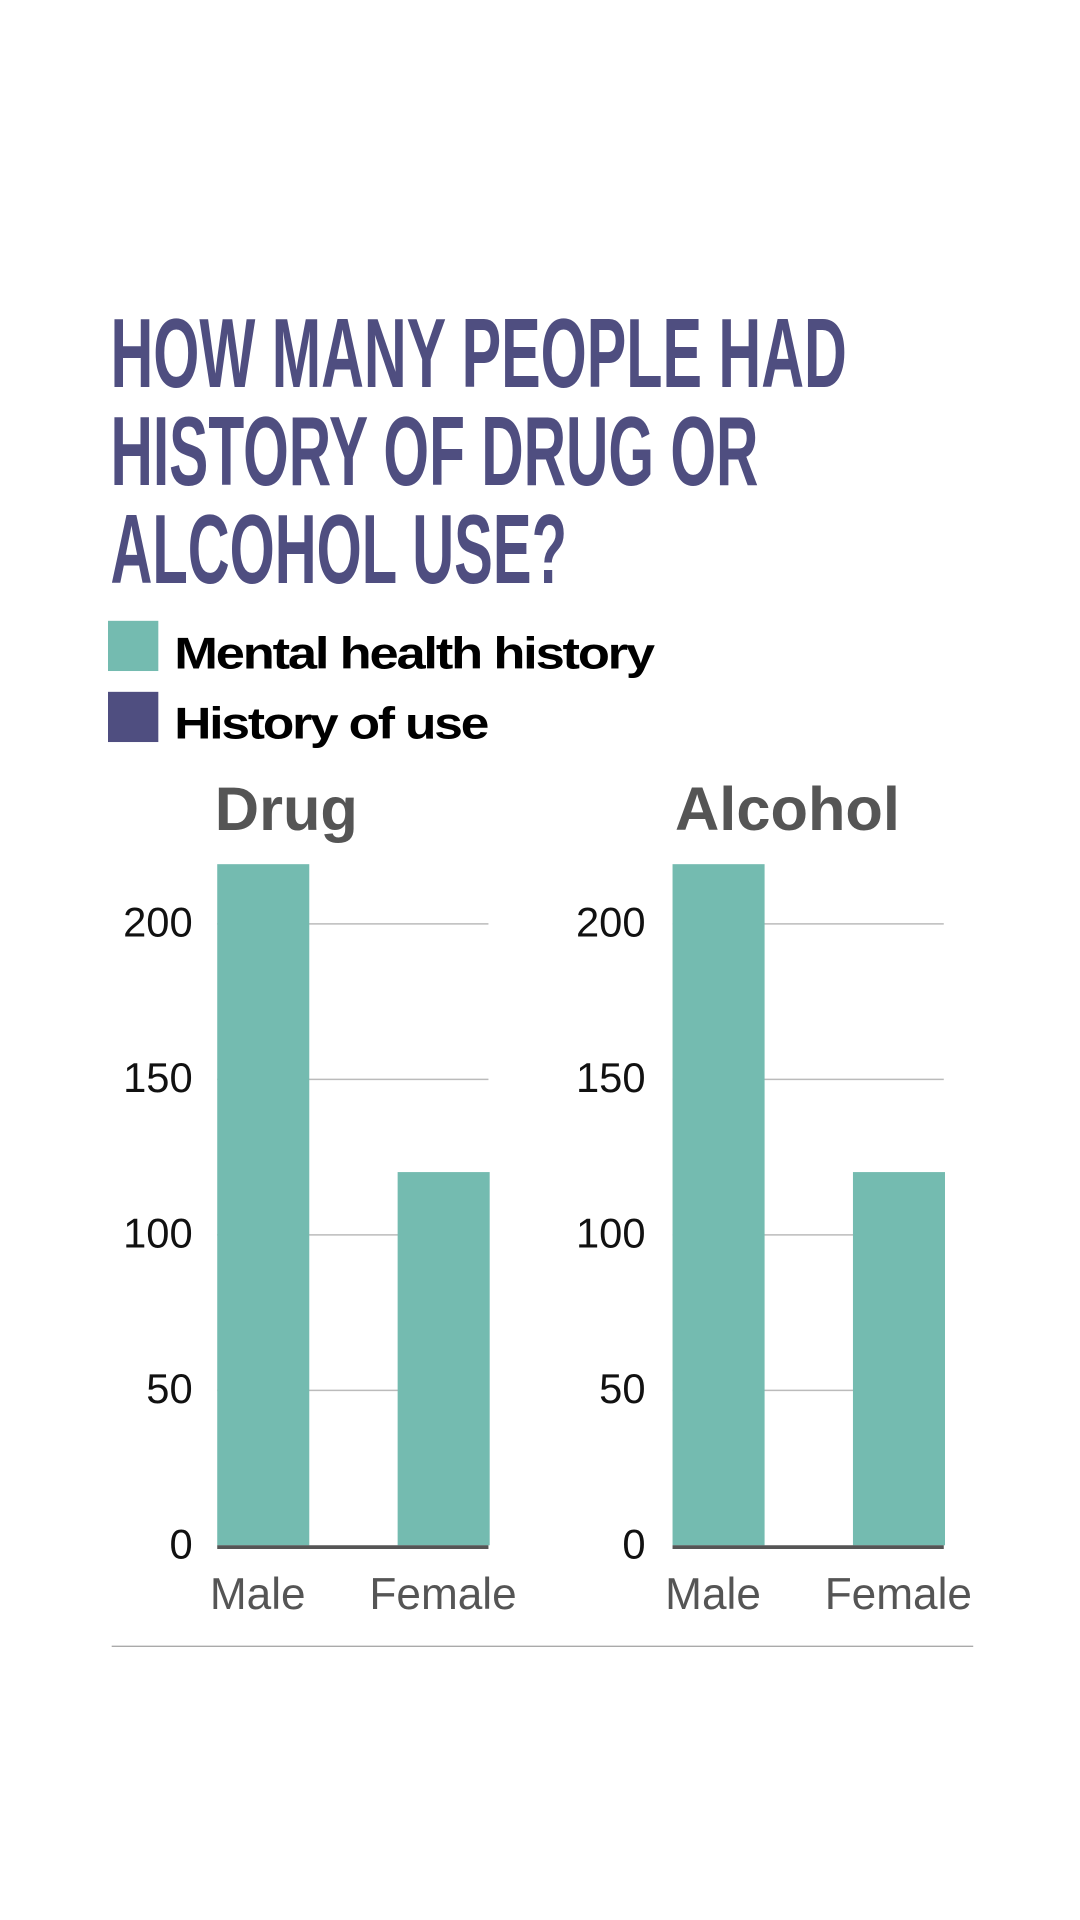  I want to click on title-line-1: HOW MANY PEOPLE HAD, so click(478, 353).